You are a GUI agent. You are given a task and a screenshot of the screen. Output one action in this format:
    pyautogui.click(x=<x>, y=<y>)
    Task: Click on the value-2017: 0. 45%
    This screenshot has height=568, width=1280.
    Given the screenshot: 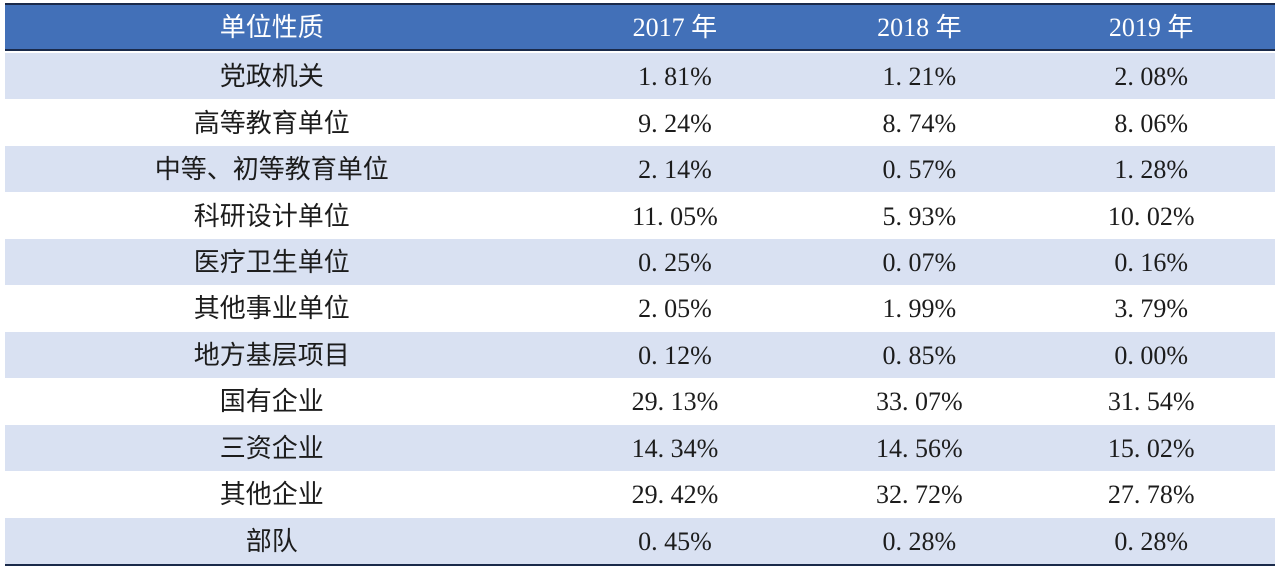 What is the action you would take?
    pyautogui.click(x=675, y=541)
    